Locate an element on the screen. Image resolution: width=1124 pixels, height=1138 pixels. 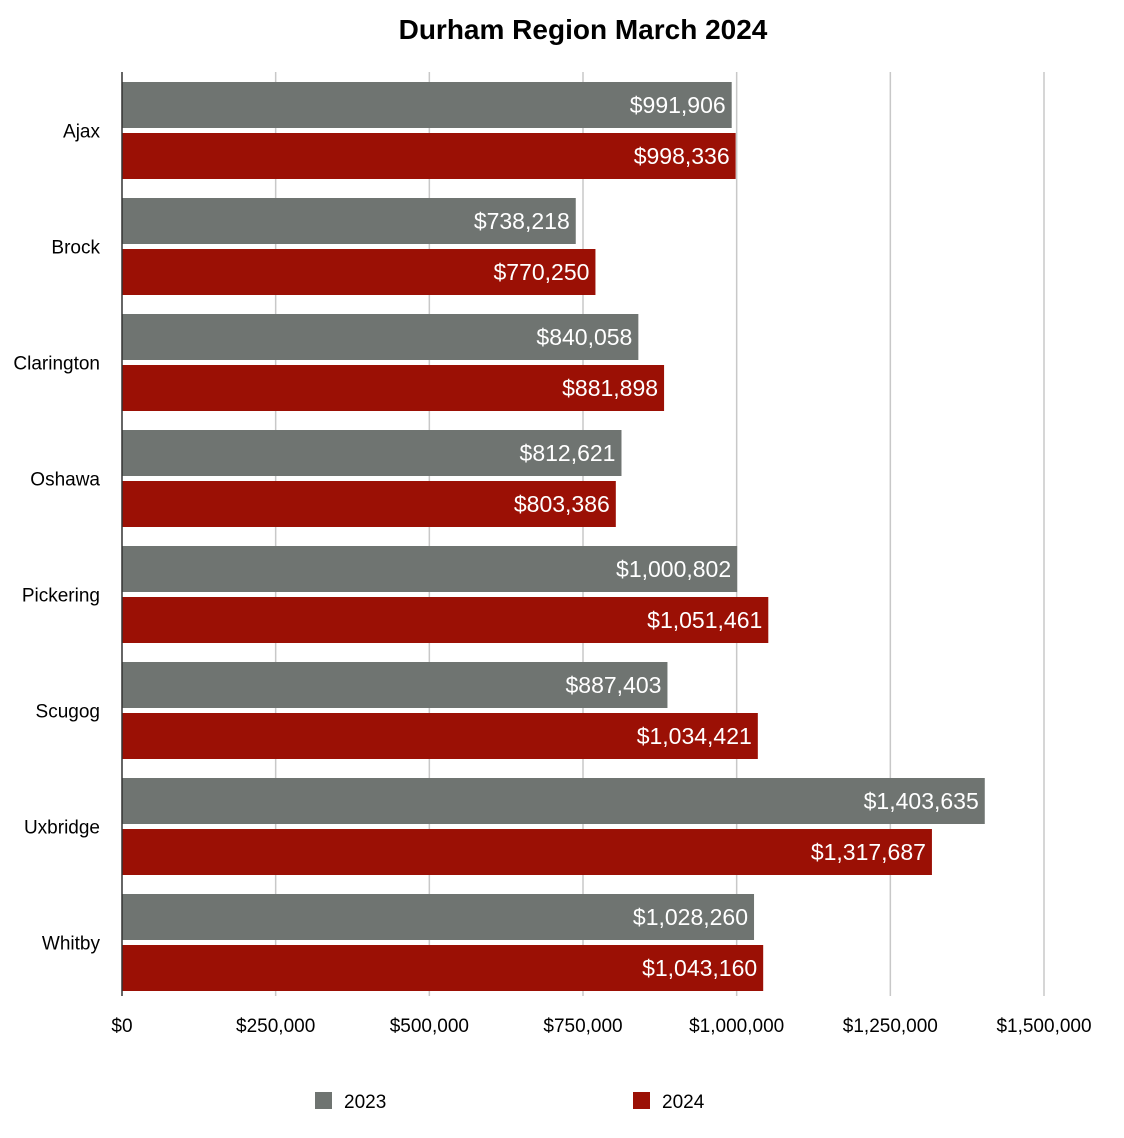
data-label: $1,000,802 is located at coordinates (673, 569).